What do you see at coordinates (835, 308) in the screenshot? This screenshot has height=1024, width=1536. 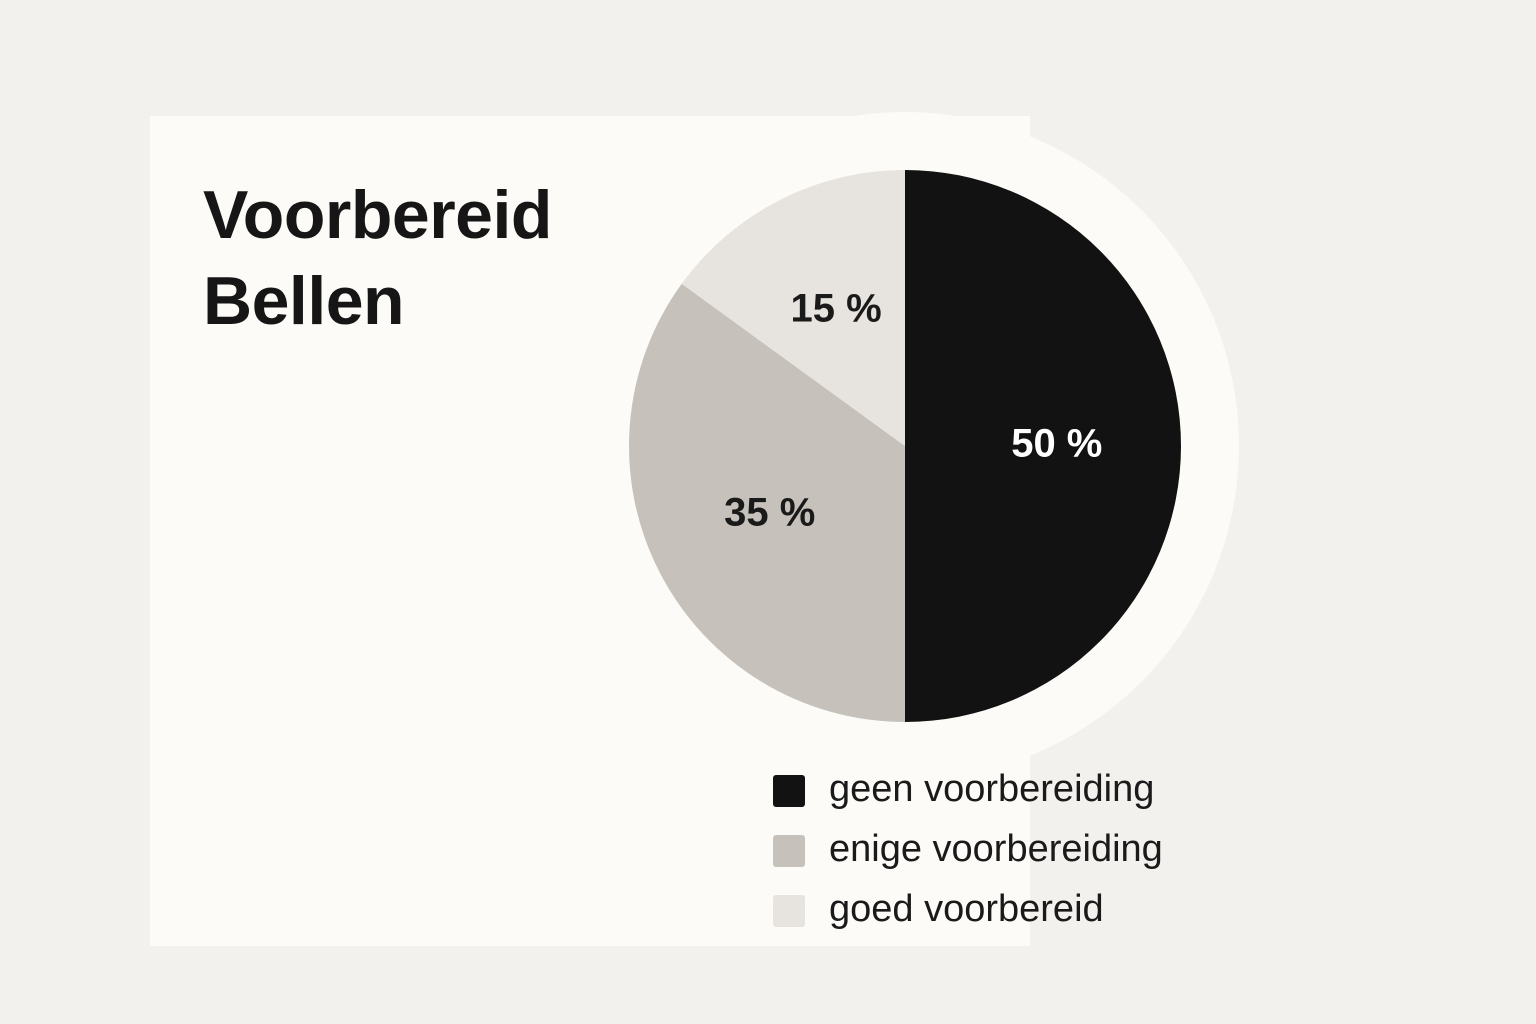 I see `data-label: 15 %` at bounding box center [835, 308].